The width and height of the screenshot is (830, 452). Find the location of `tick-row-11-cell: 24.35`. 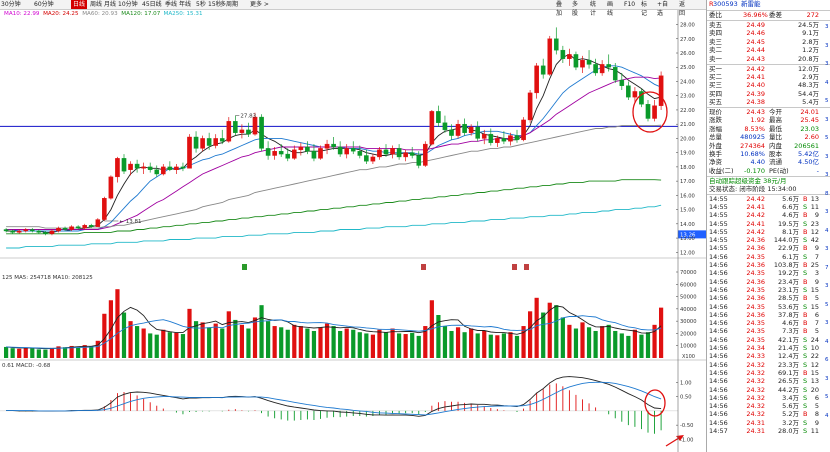

tick-row-11-cell: 24.35 is located at coordinates (755, 289).